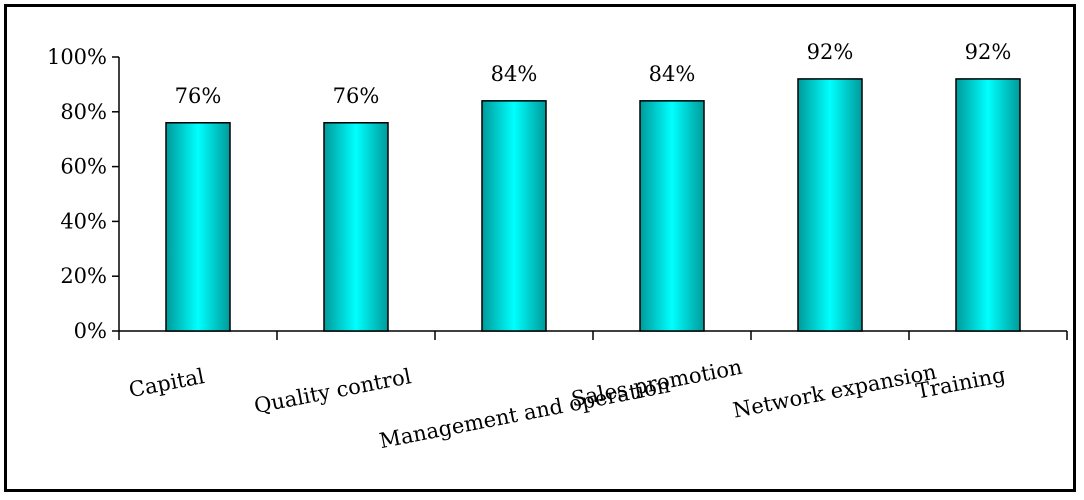  Describe the element at coordinates (83, 276) in the screenshot. I see `y-tick-label: 20%` at that location.